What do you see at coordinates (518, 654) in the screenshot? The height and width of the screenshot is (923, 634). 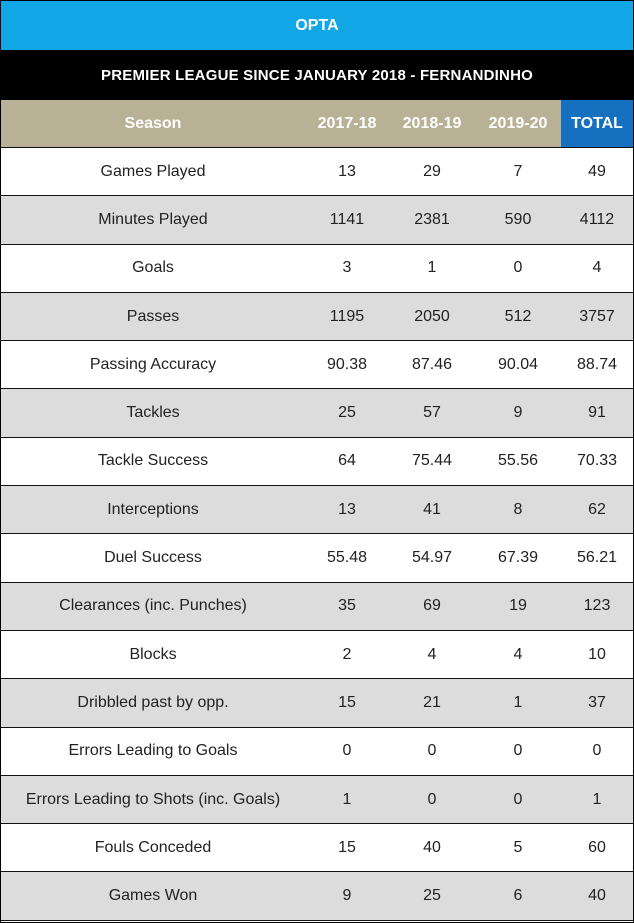 I see `value-2019-20: 4` at bounding box center [518, 654].